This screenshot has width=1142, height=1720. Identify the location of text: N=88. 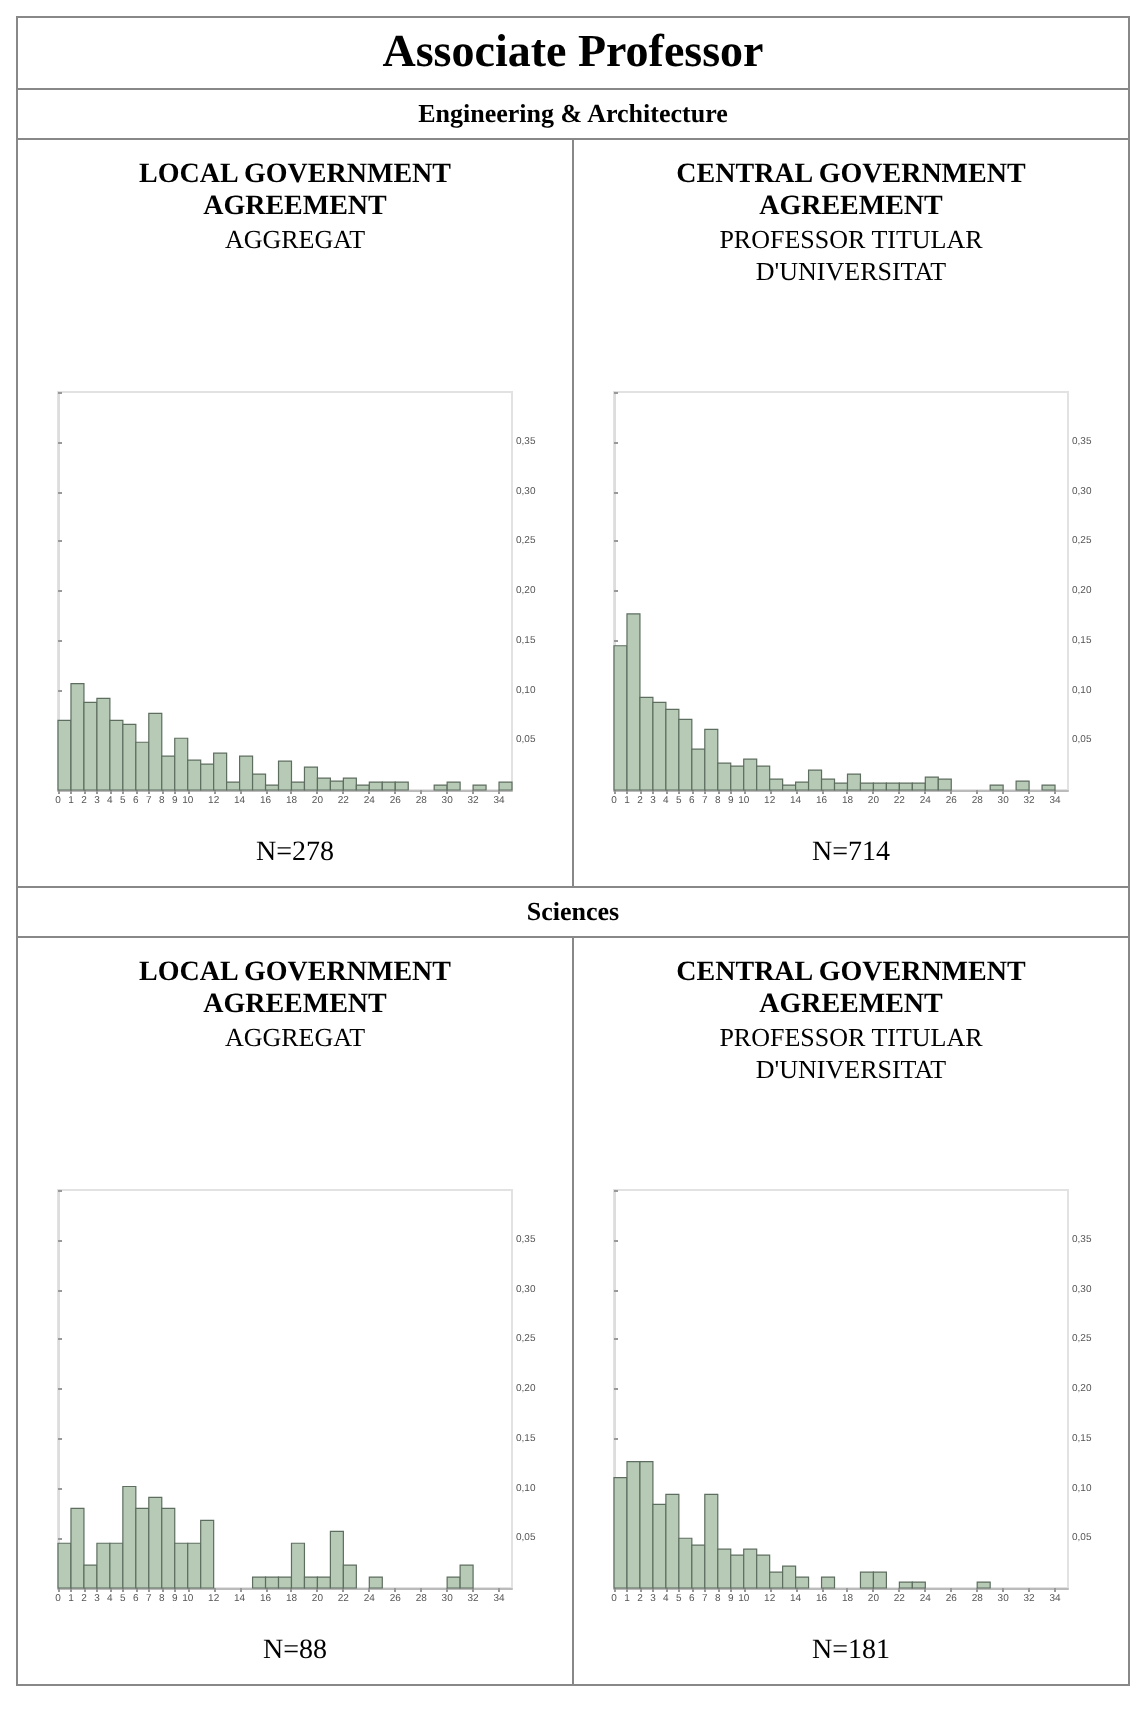
(294, 1653).